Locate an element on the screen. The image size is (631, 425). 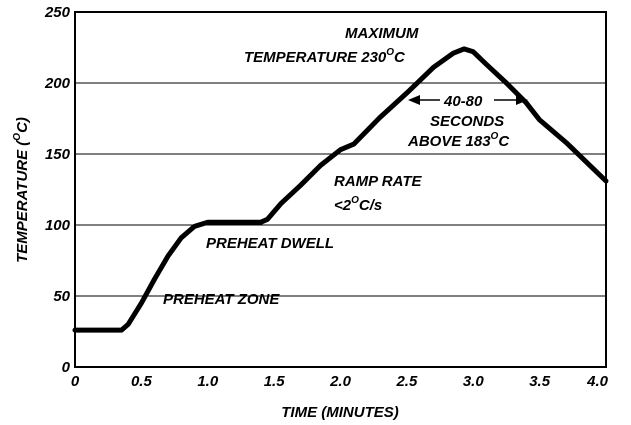
y-axis-title: TEMPERATURE (OC) is located at coordinates (21, 190).